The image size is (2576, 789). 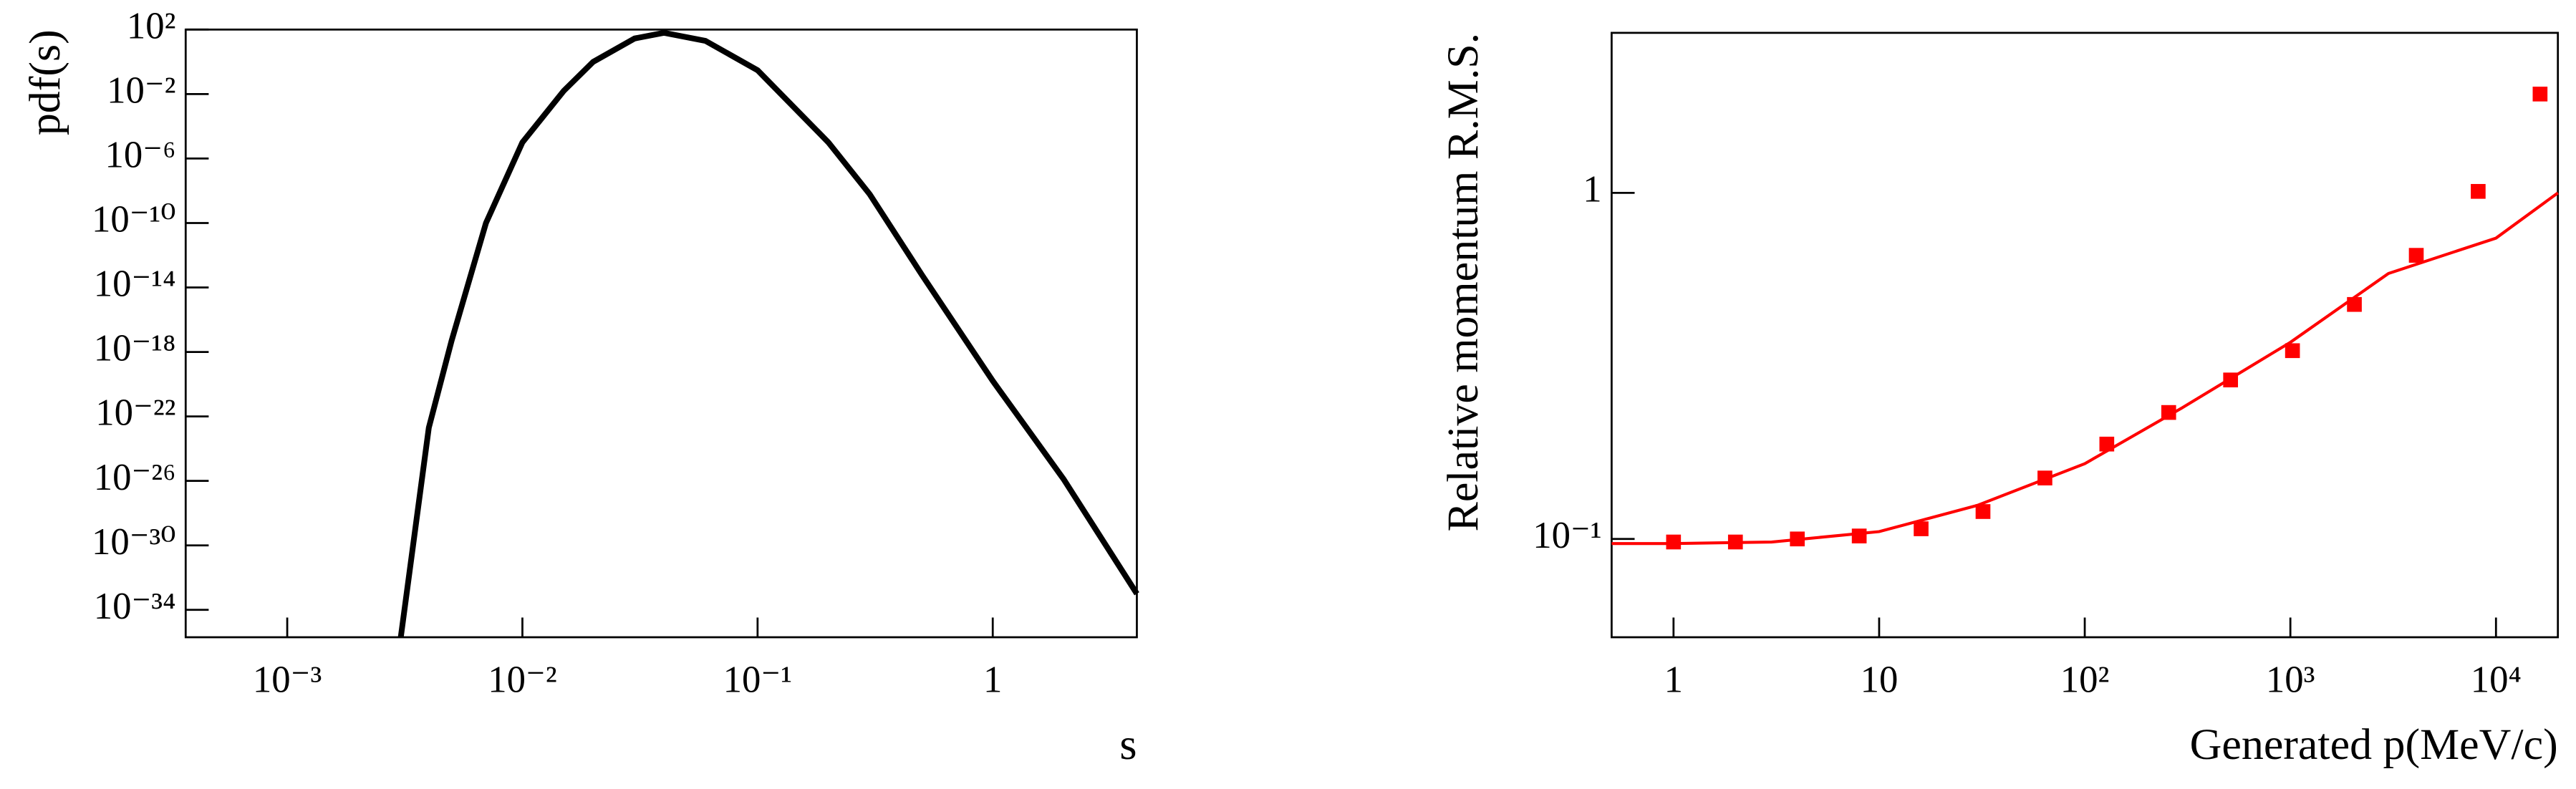 What do you see at coordinates (134, 542) in the screenshot?
I see `y-tick-label: 10⁻³⁰` at bounding box center [134, 542].